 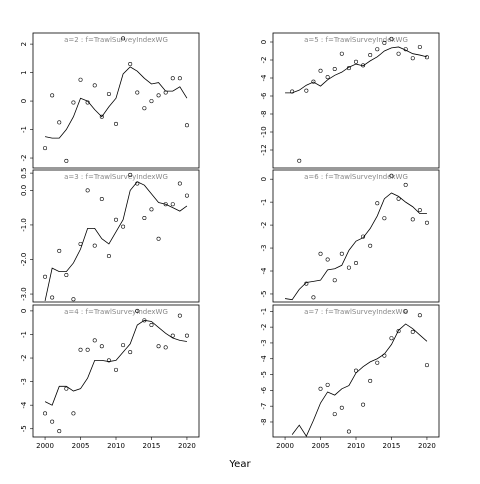 I want to click on x-tick-label: 2000, so click(x=45, y=446).